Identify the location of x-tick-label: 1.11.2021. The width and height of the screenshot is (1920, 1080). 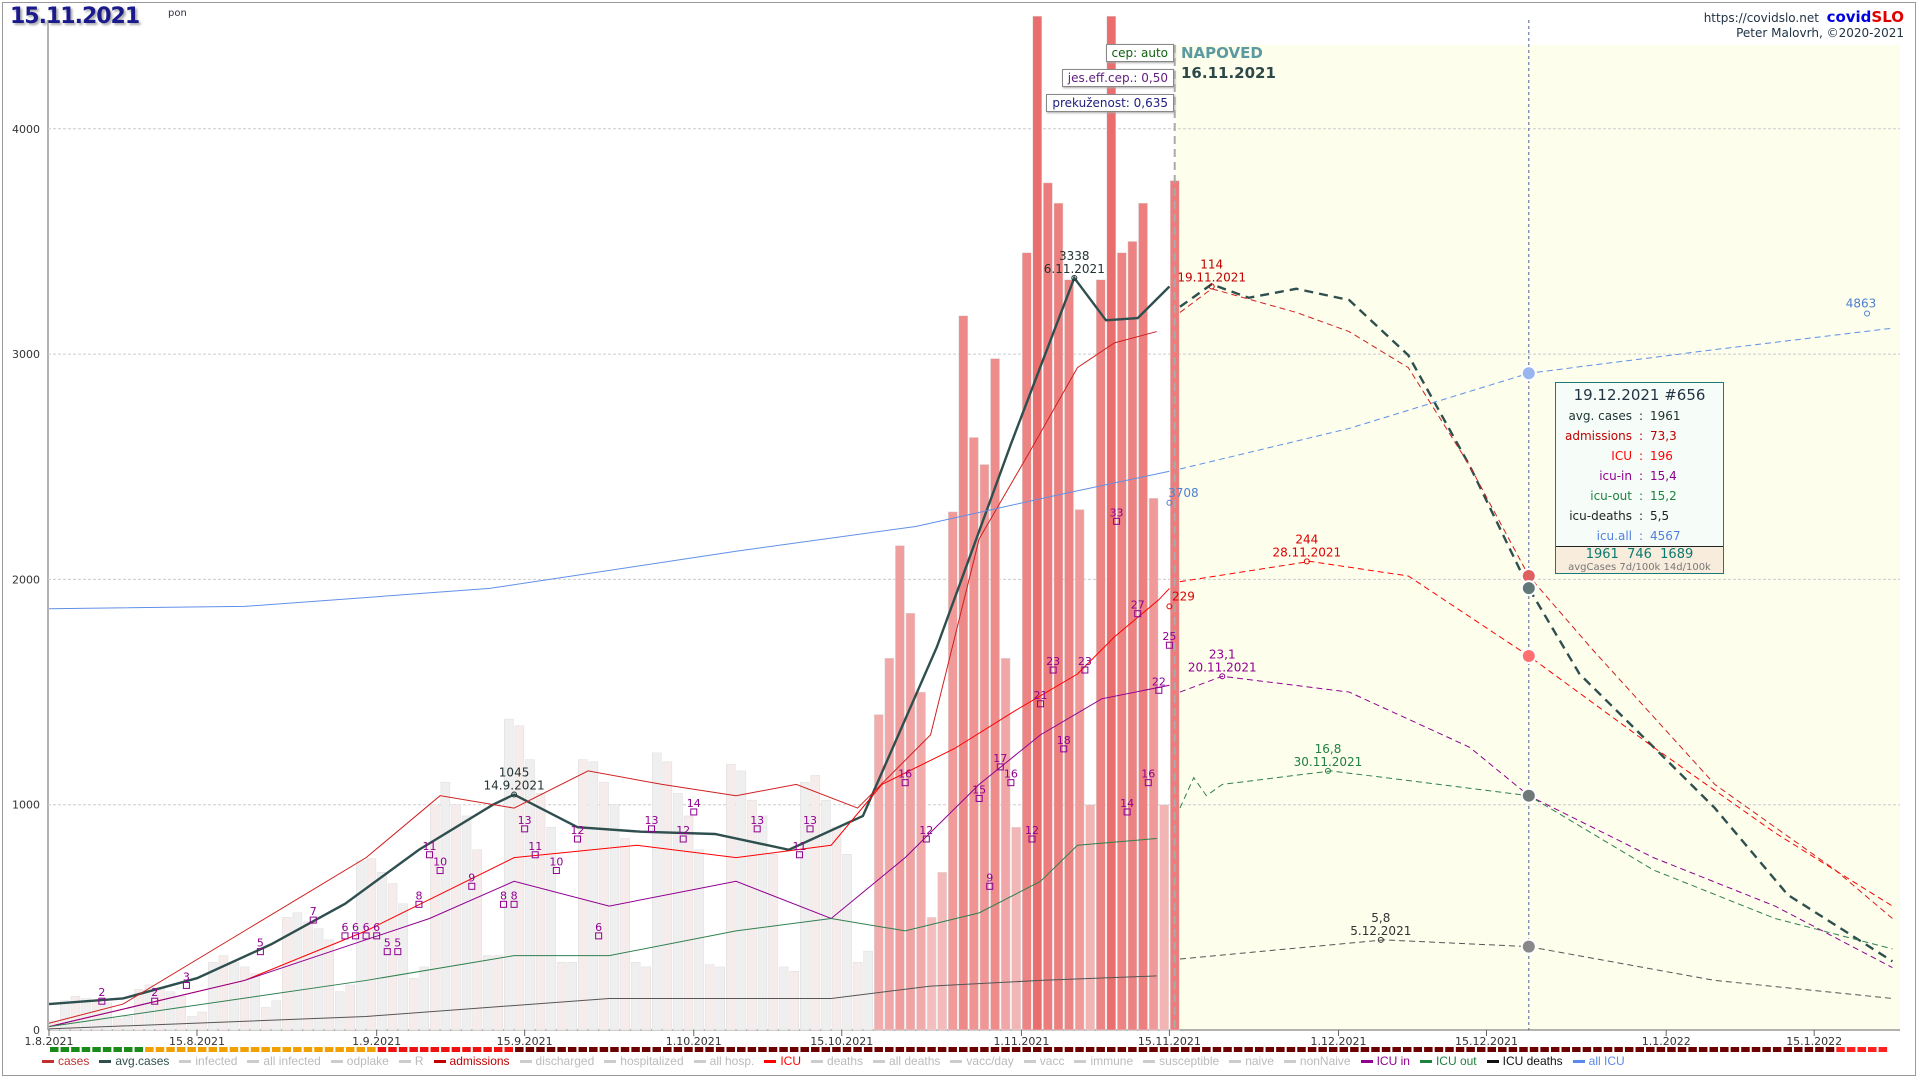
(1021, 1041).